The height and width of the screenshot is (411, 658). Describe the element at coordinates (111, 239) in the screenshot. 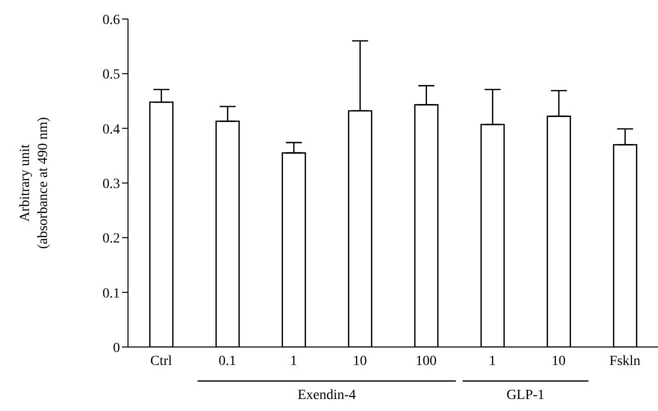

I see `y-tick-label: 0.2` at that location.